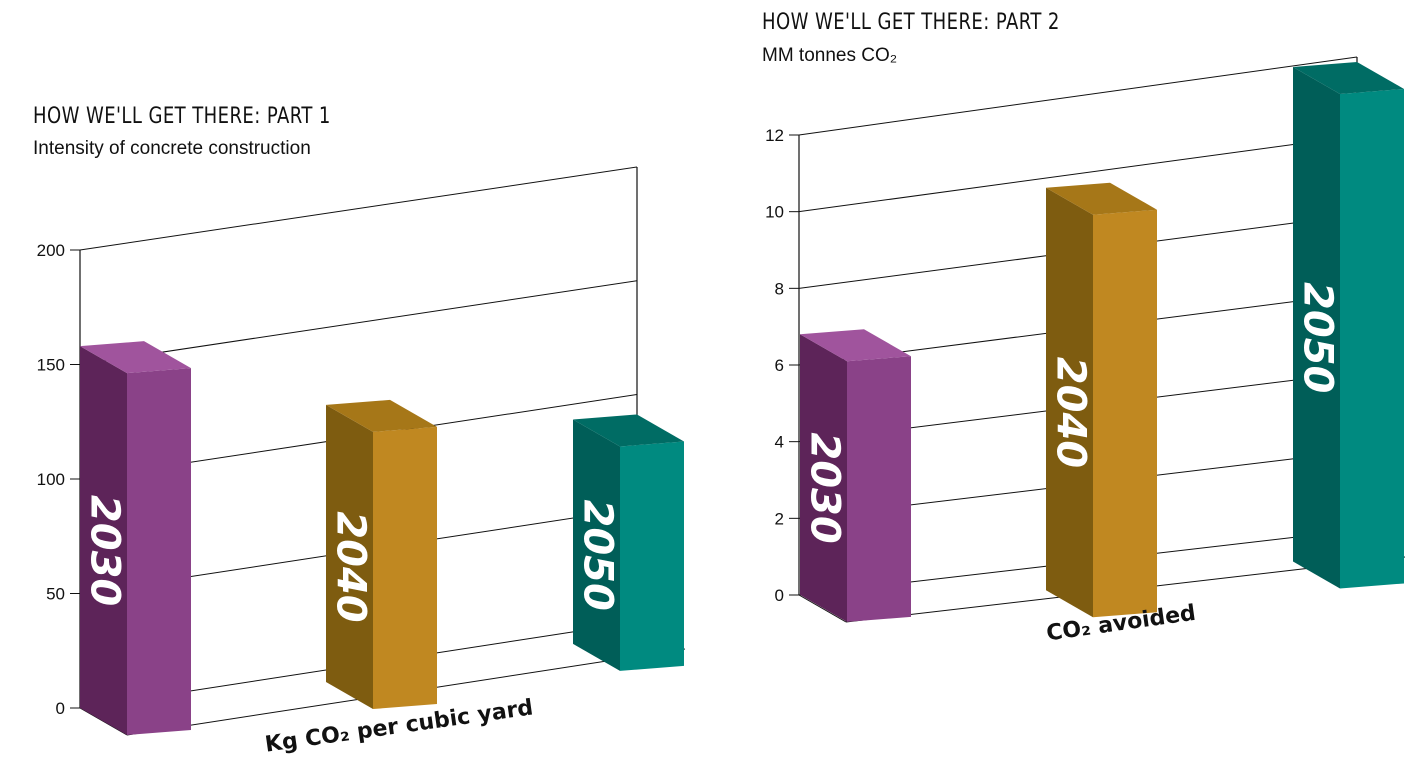  What do you see at coordinates (822, 608) in the screenshot?
I see `floor-edge` at bounding box center [822, 608].